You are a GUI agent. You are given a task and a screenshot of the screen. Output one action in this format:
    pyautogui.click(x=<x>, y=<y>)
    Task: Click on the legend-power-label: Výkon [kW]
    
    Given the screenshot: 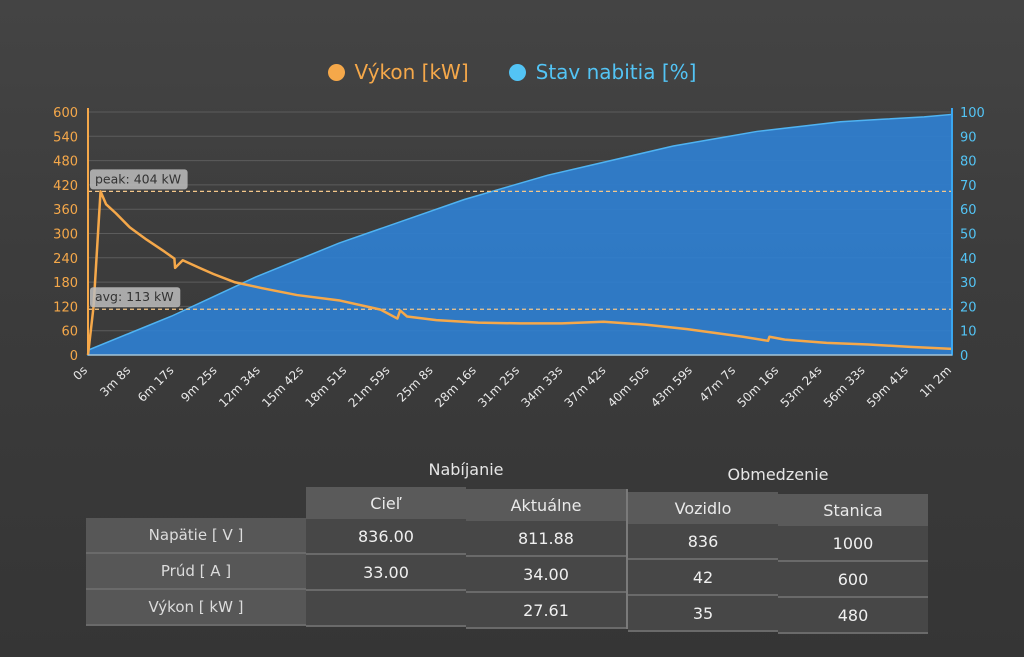 What is the action you would take?
    pyautogui.click(x=411, y=72)
    